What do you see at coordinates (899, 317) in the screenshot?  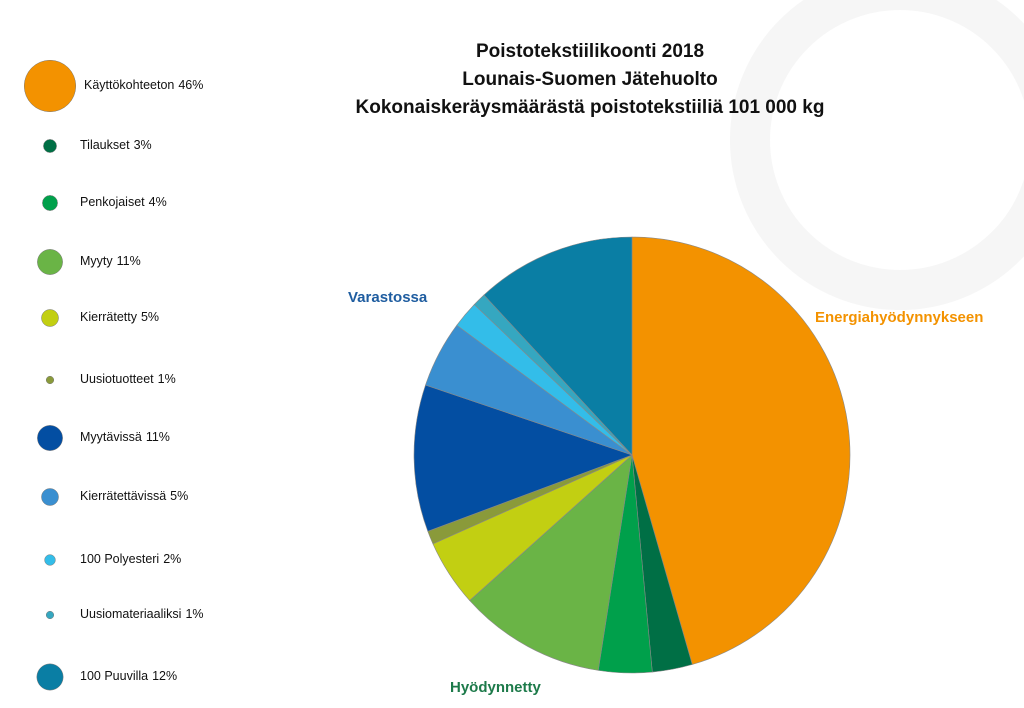 I see `annotation: Energiahyödynnykseen` at bounding box center [899, 317].